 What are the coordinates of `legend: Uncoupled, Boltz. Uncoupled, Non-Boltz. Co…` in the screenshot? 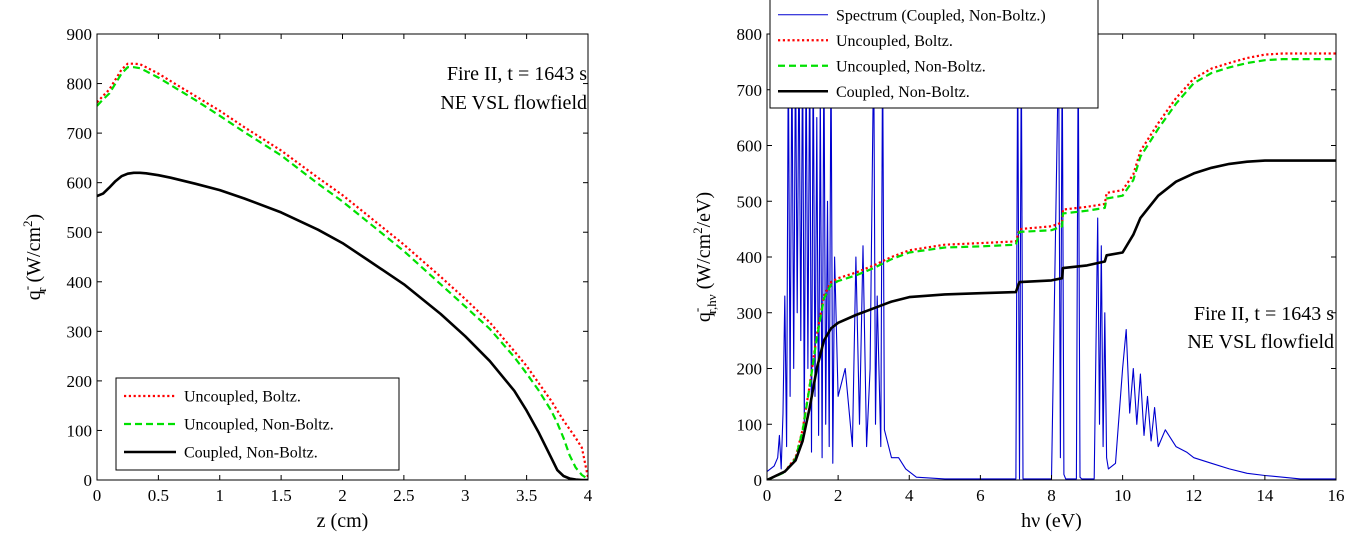 It's located at (257, 424).